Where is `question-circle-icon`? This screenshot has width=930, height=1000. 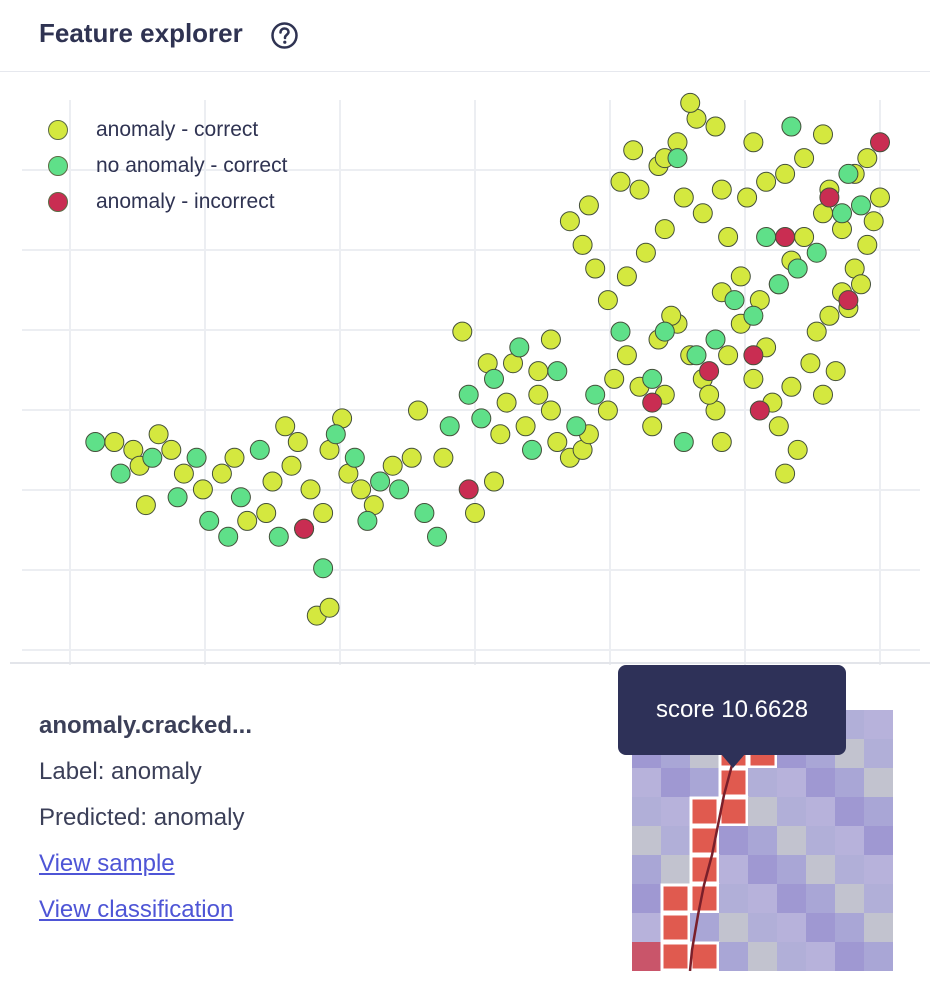 question-circle-icon is located at coordinates (284, 35).